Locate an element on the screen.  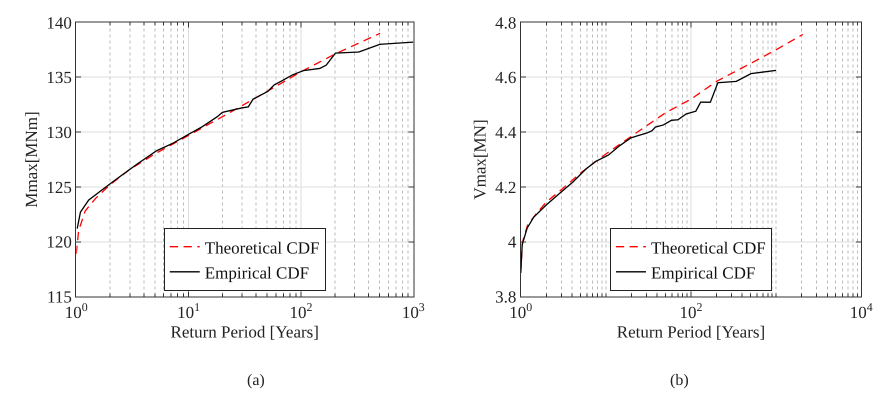
y-tick-label: 135 is located at coordinates (59, 78).